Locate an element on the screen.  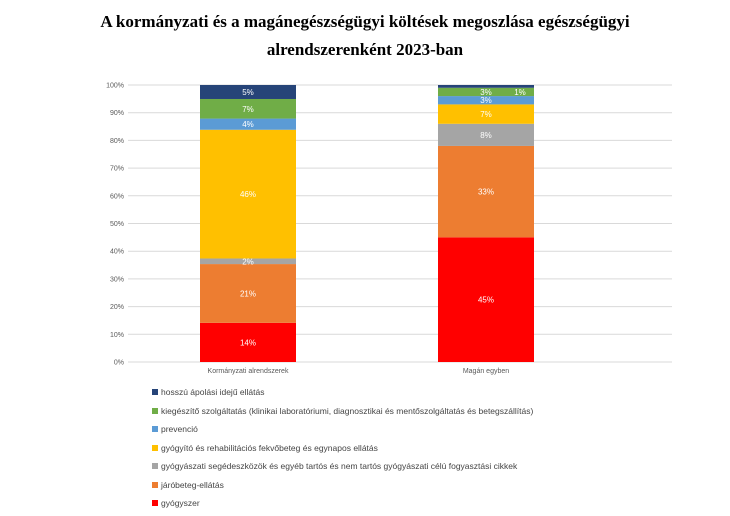
legend-label: gyógyszer is located at coordinates (180, 503).